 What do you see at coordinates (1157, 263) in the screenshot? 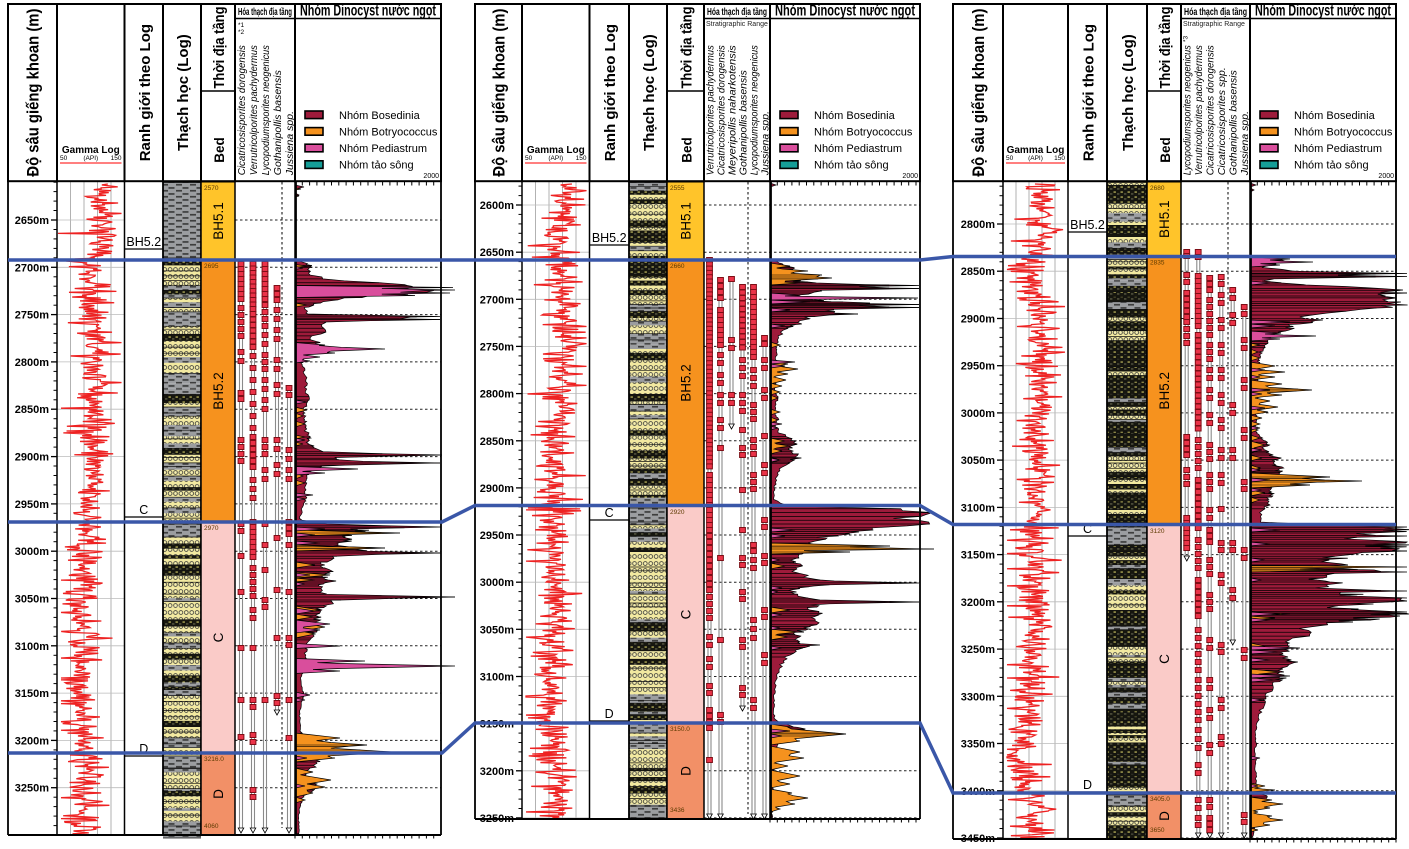
I see `svg-text: 2835` at bounding box center [1157, 263].